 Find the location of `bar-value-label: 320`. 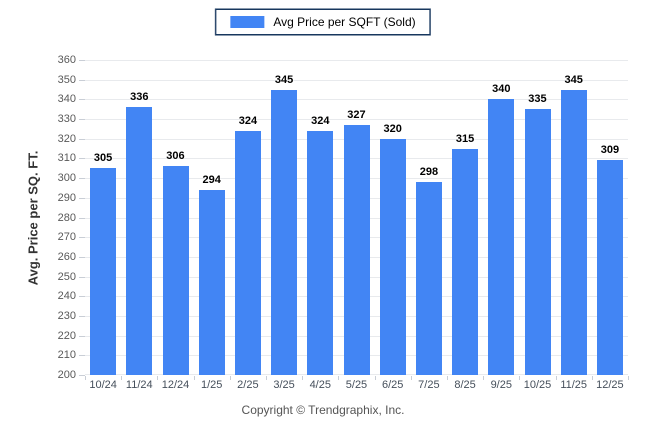

bar-value-label: 320 is located at coordinates (392, 128).